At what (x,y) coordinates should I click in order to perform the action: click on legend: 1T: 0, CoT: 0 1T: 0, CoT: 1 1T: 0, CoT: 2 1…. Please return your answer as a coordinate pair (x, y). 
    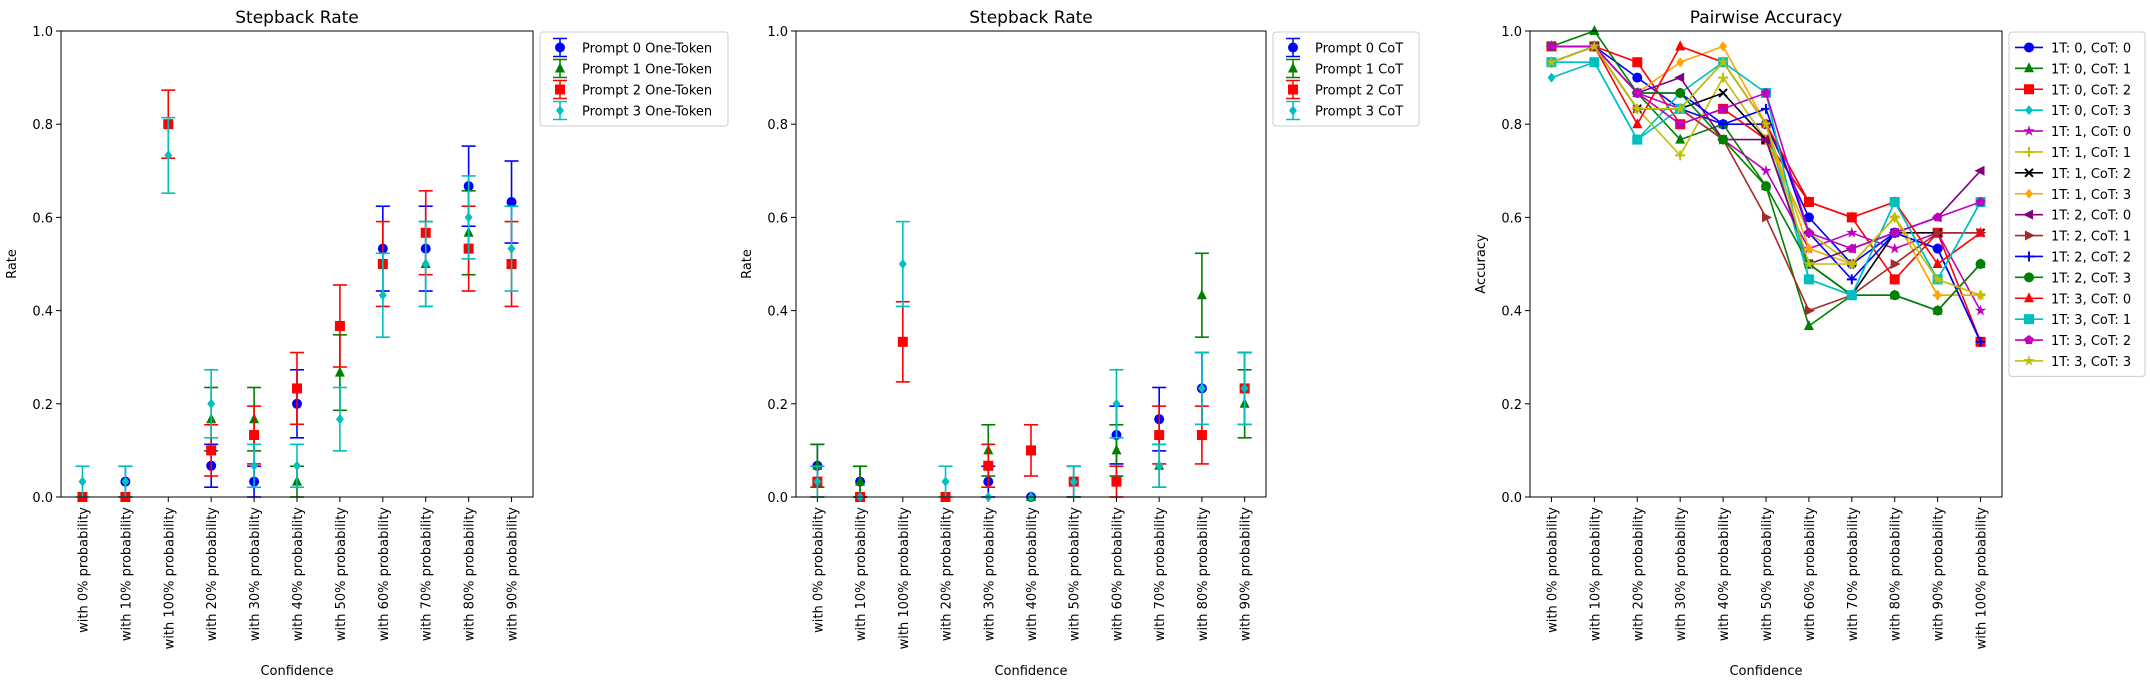
    Looking at the image, I should click on (2077, 204).